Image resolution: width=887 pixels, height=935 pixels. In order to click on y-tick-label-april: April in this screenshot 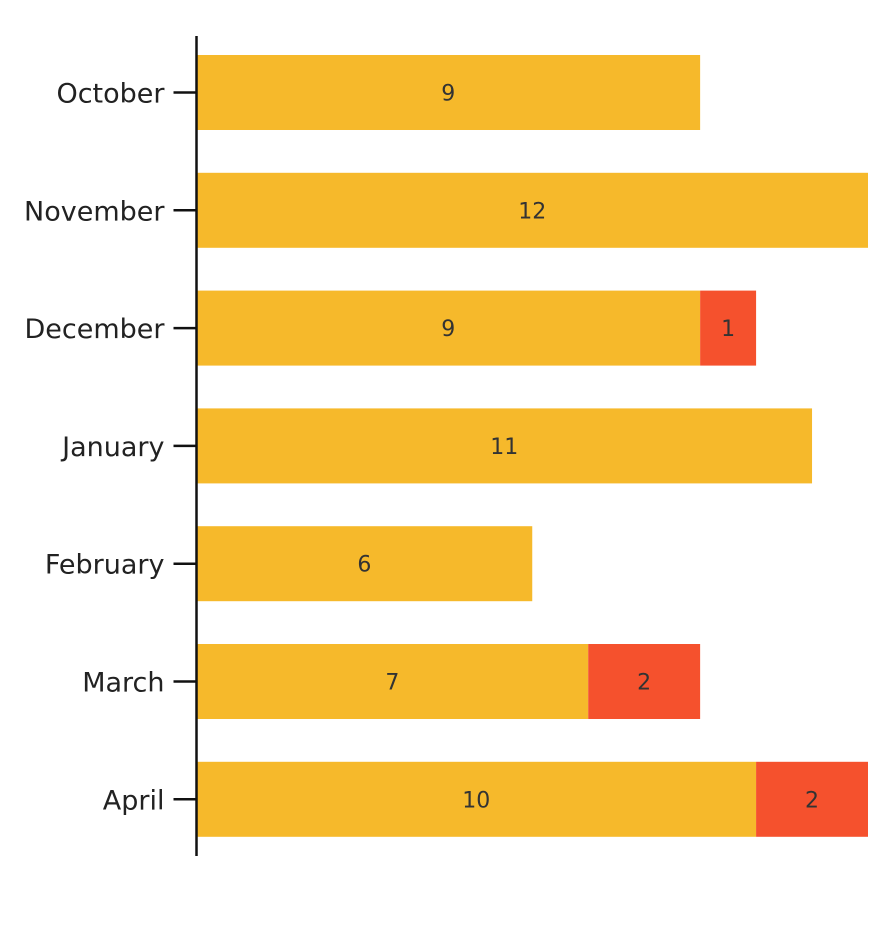, I will do `click(134, 800)`.